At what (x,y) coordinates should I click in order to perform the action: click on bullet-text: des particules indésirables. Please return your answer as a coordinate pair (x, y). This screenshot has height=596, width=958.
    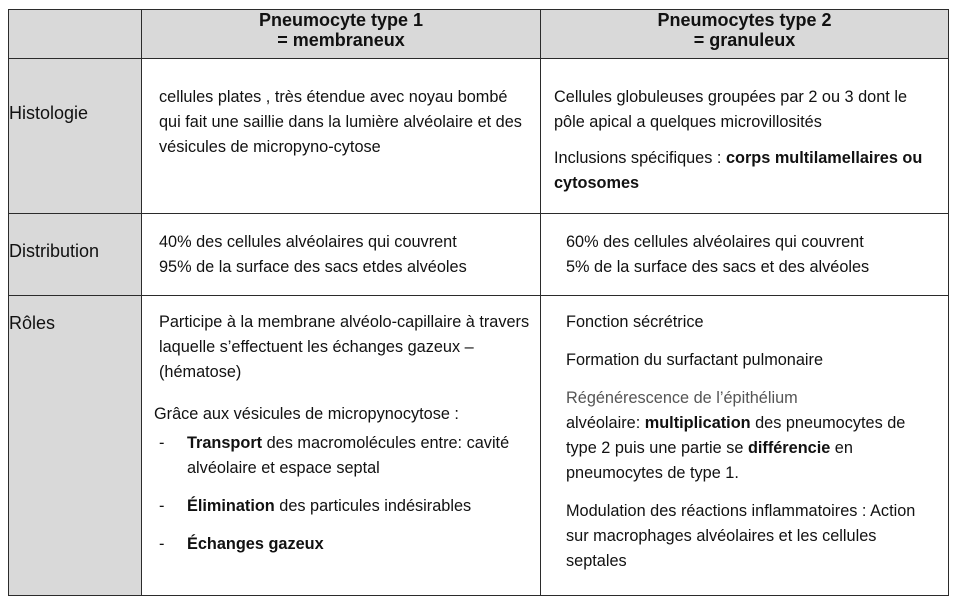
    Looking at the image, I should click on (373, 506).